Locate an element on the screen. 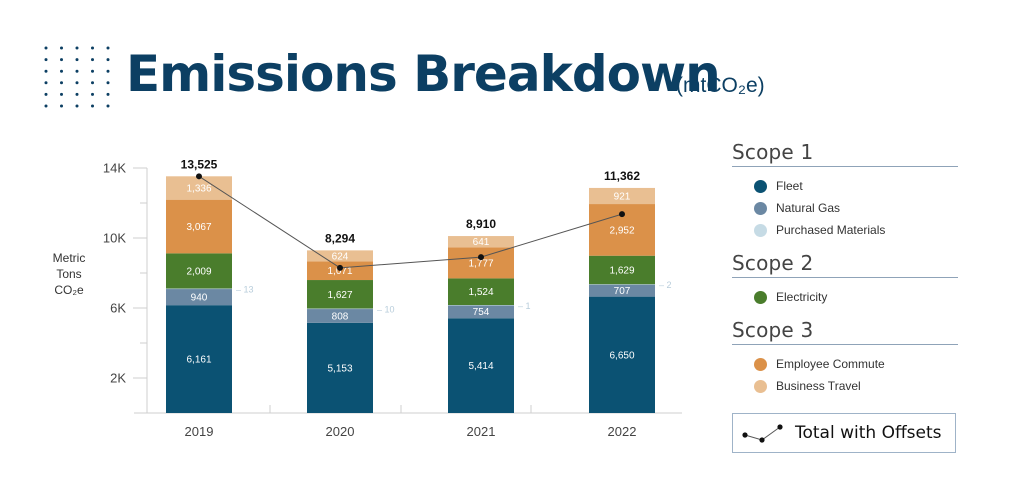 This screenshot has height=490, width=1024. y-tick-label: 6K is located at coordinates (118, 308).